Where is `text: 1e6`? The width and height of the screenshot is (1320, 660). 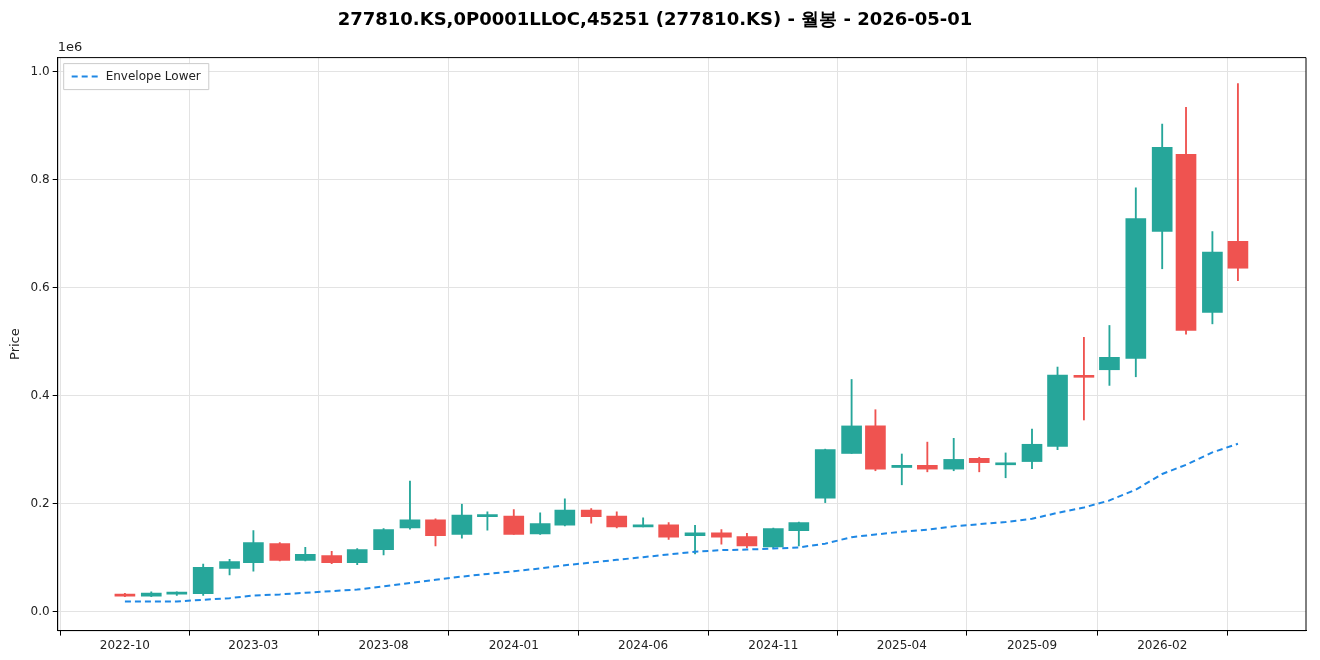
text: 1e6 is located at coordinates (70, 47).